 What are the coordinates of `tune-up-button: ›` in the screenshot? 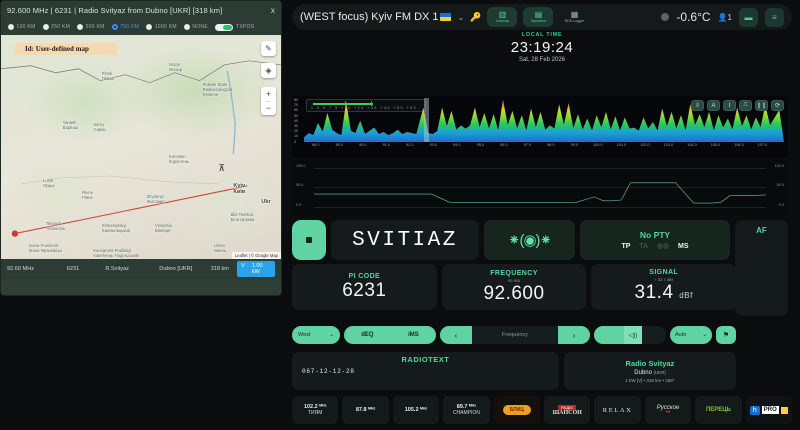 It's located at (574, 335).